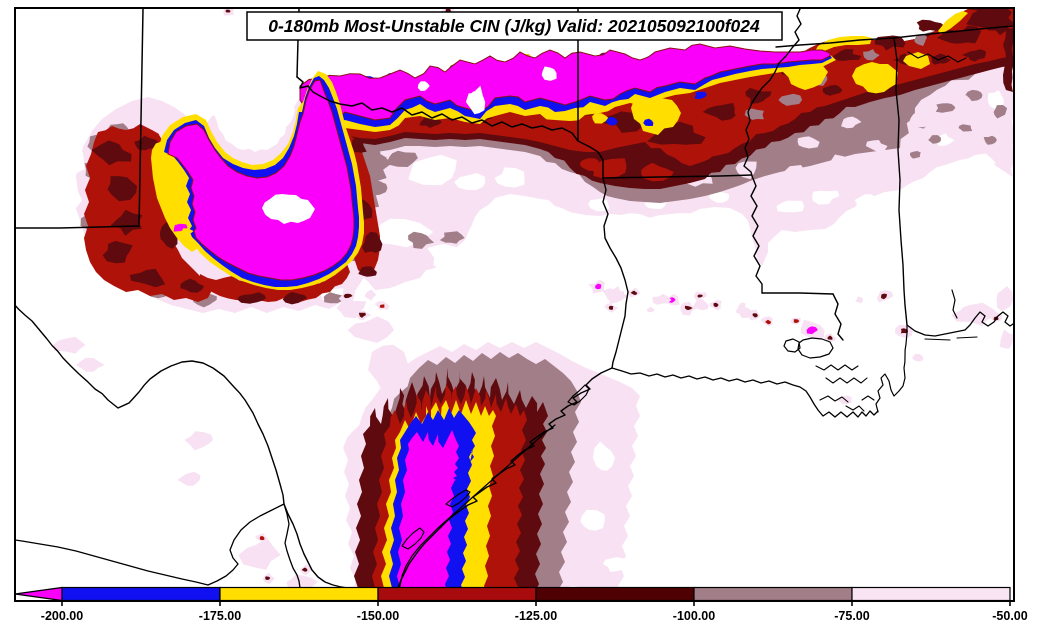 This screenshot has width=1044, height=633. I want to click on svg-text: -50.00, so click(1009, 616).